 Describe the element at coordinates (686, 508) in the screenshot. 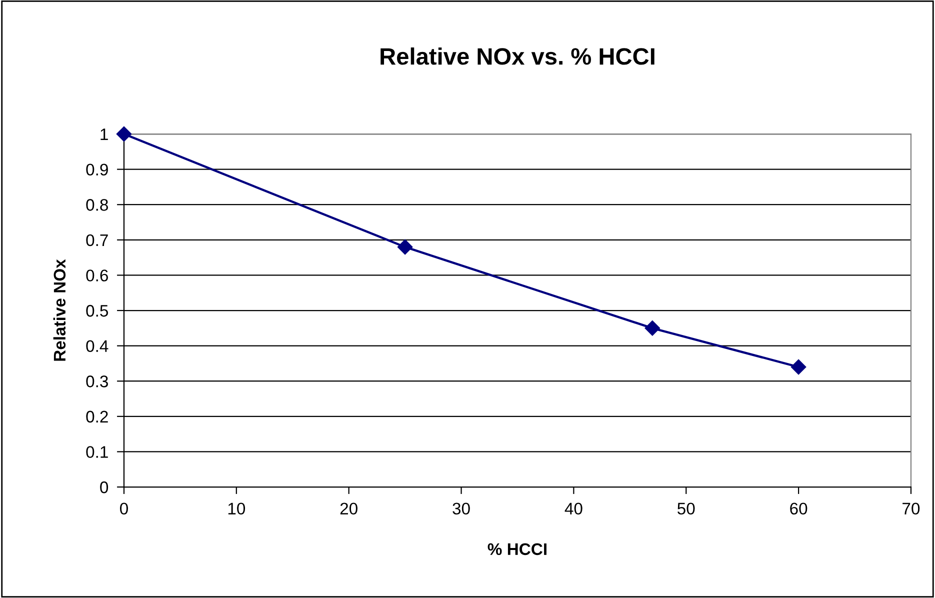

I see `x-tick-label: 50` at that location.